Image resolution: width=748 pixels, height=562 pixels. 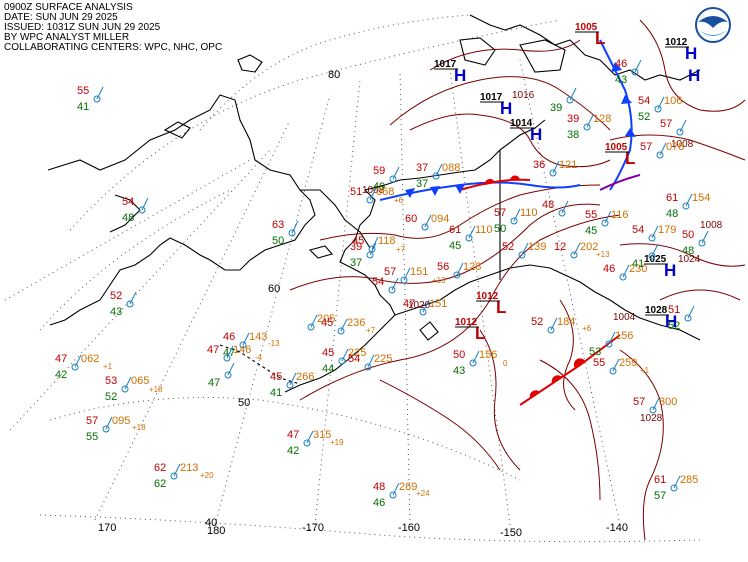 I want to click on station-temperature: 48, so click(x=548, y=205).